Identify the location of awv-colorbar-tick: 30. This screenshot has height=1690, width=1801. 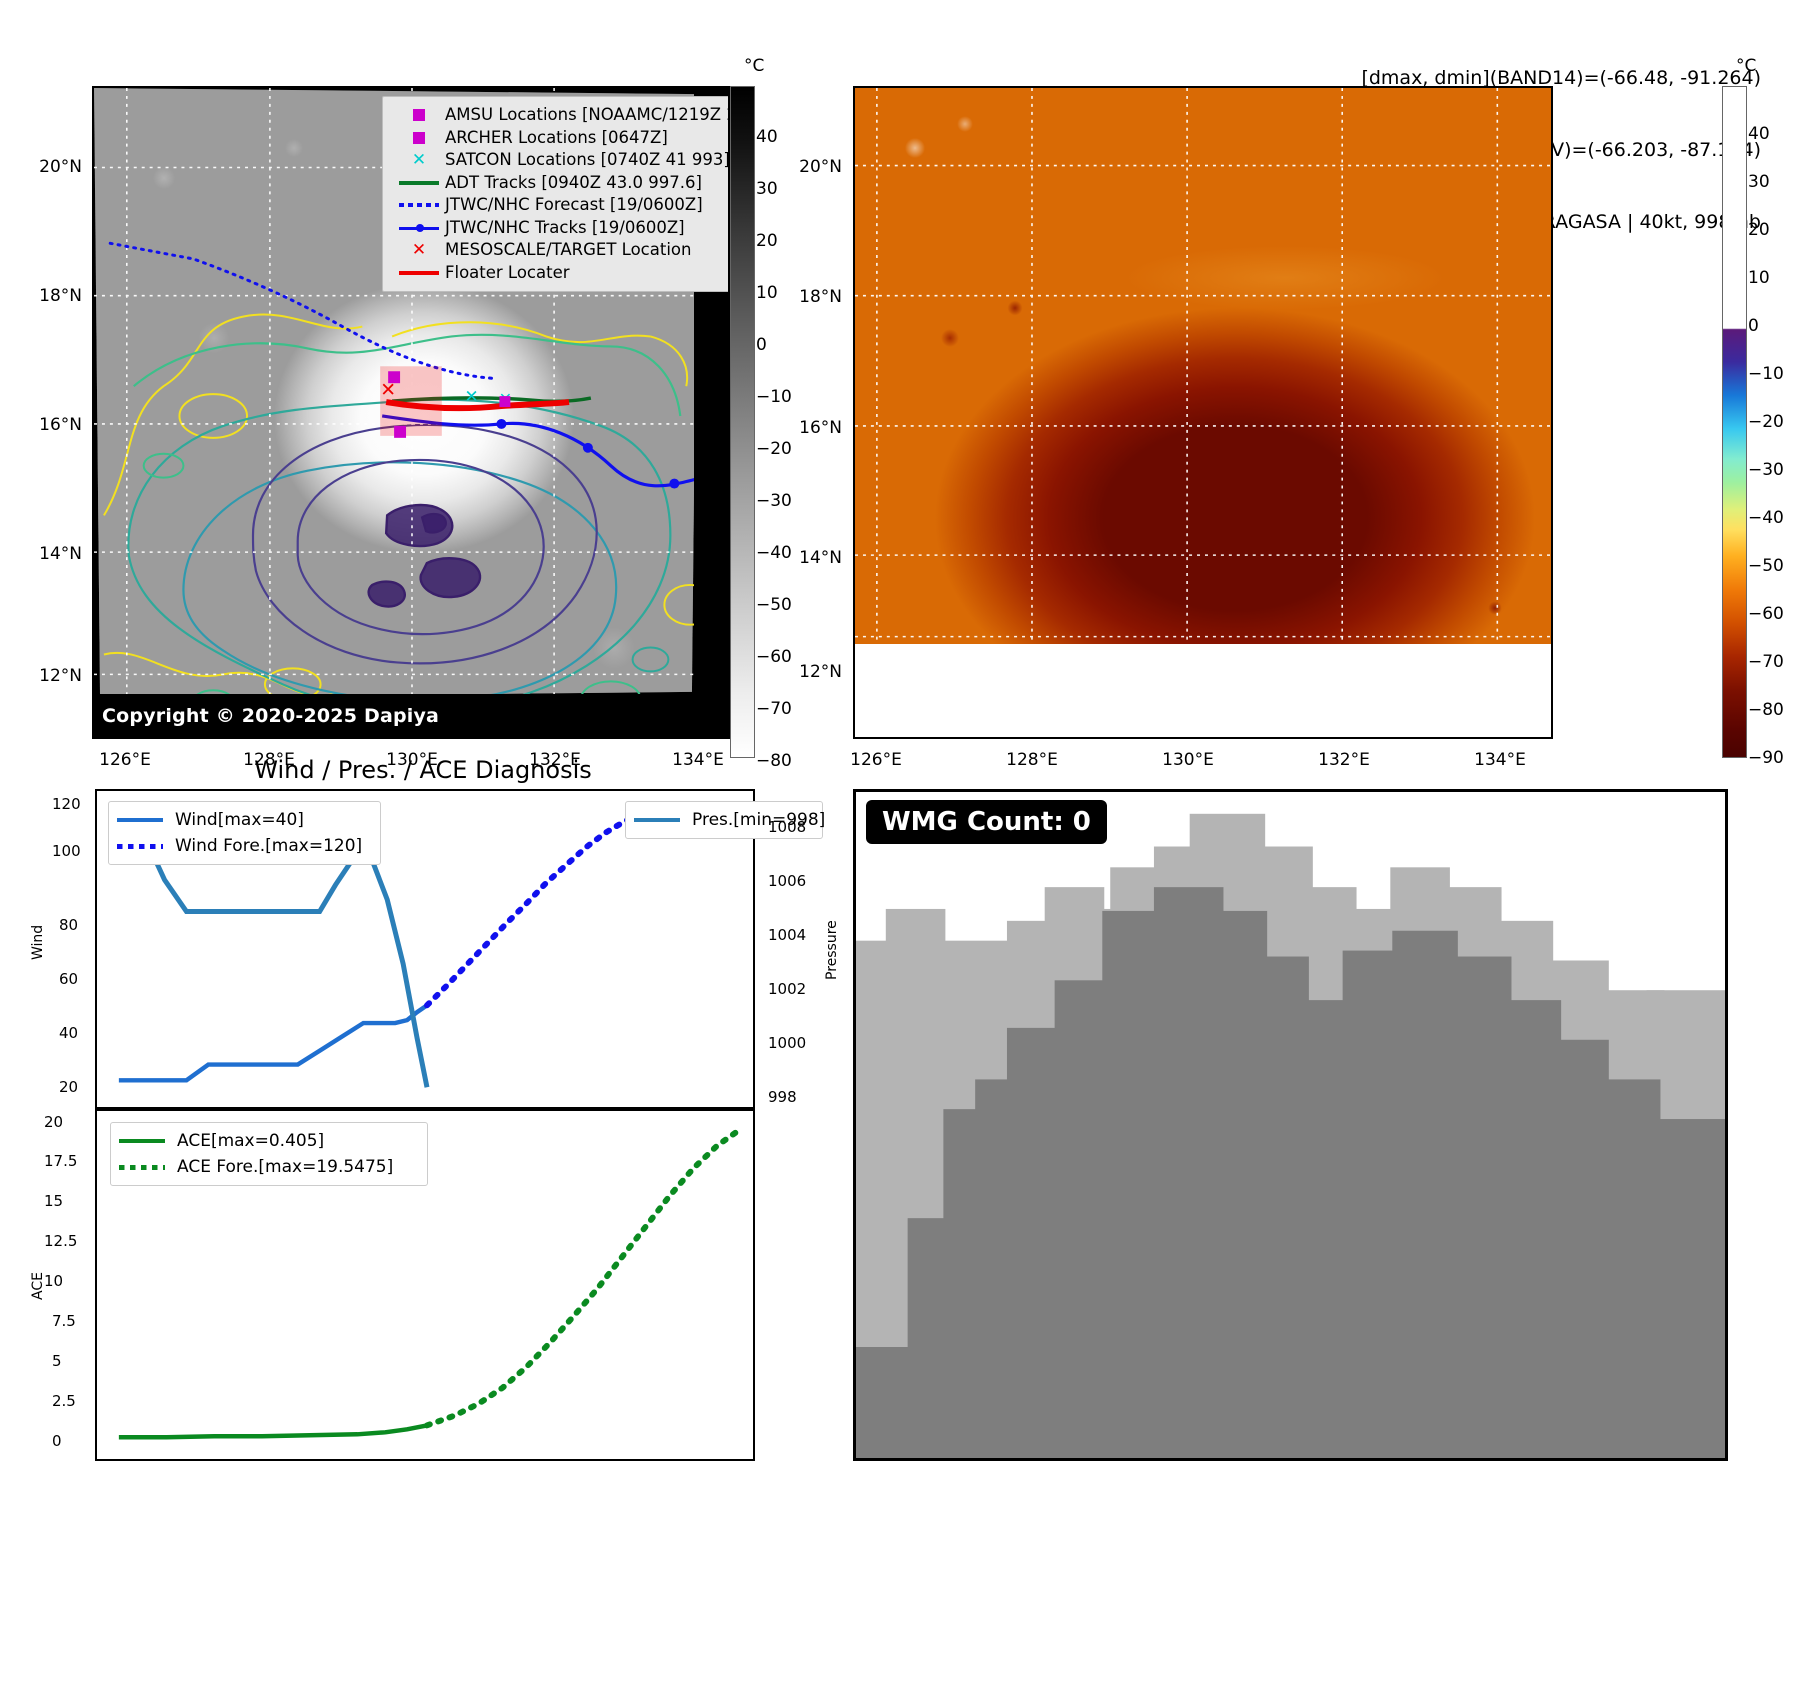
(1759, 182).